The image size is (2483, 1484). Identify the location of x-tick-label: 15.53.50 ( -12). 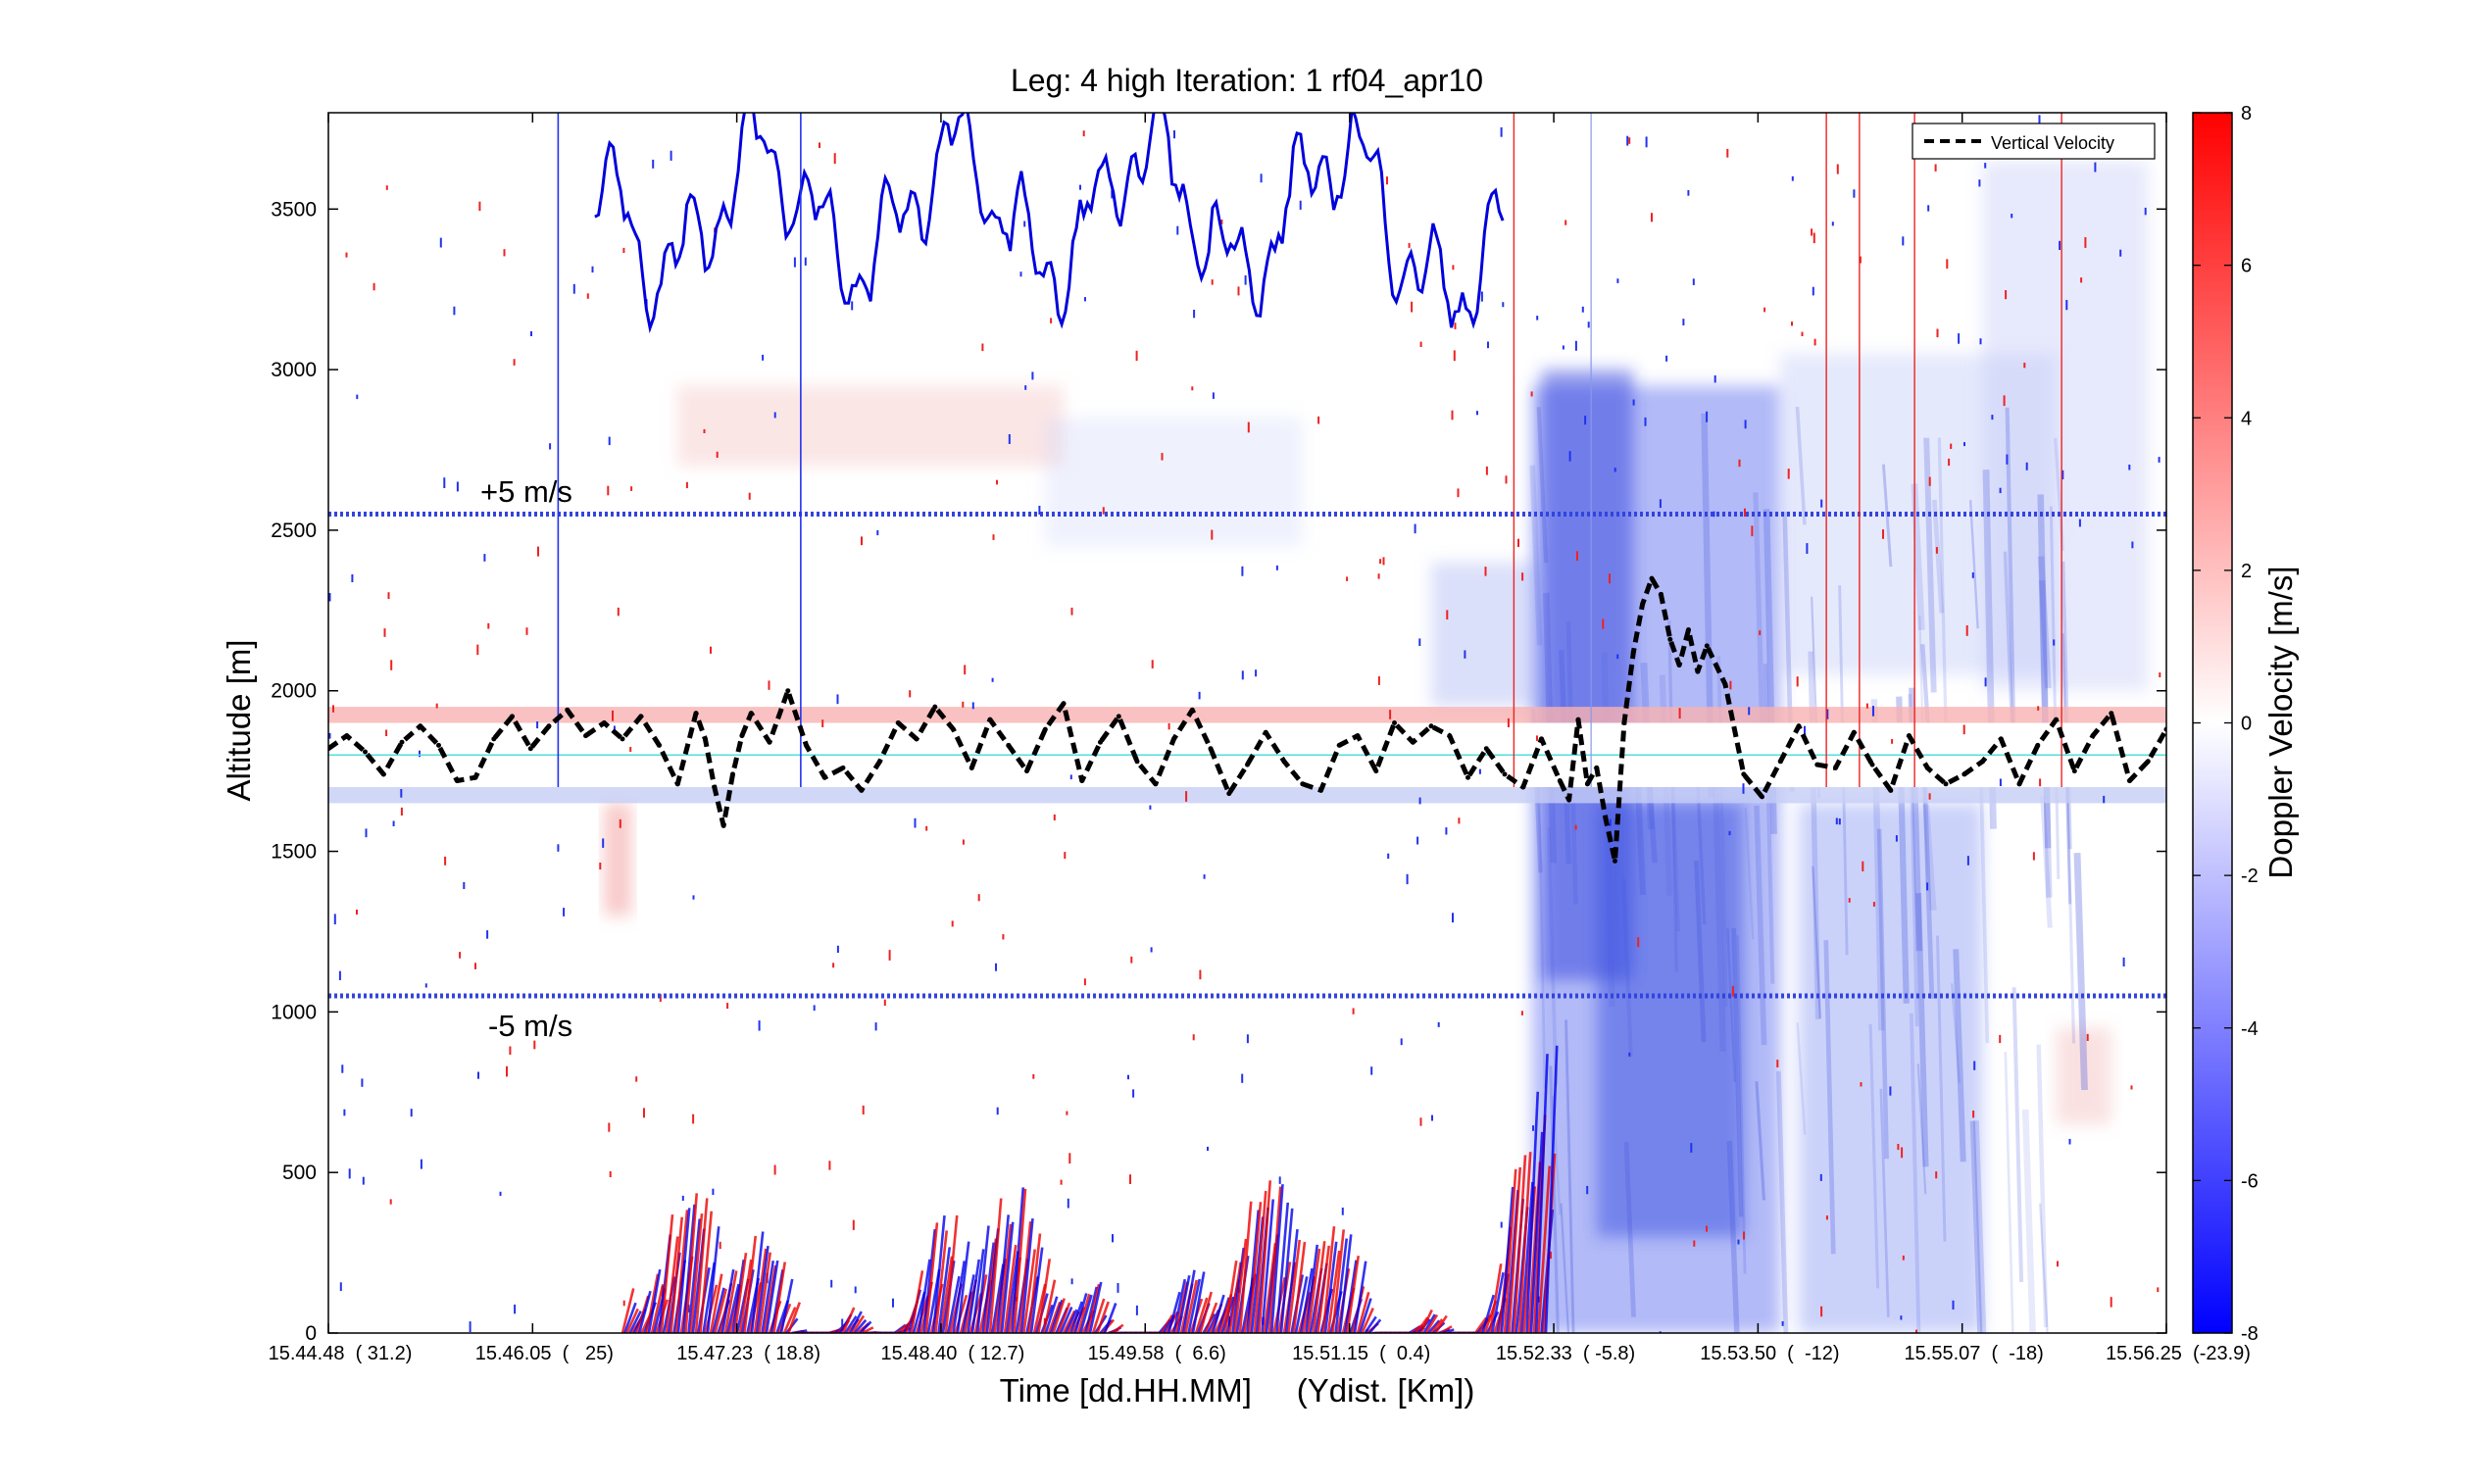
(1769, 1353).